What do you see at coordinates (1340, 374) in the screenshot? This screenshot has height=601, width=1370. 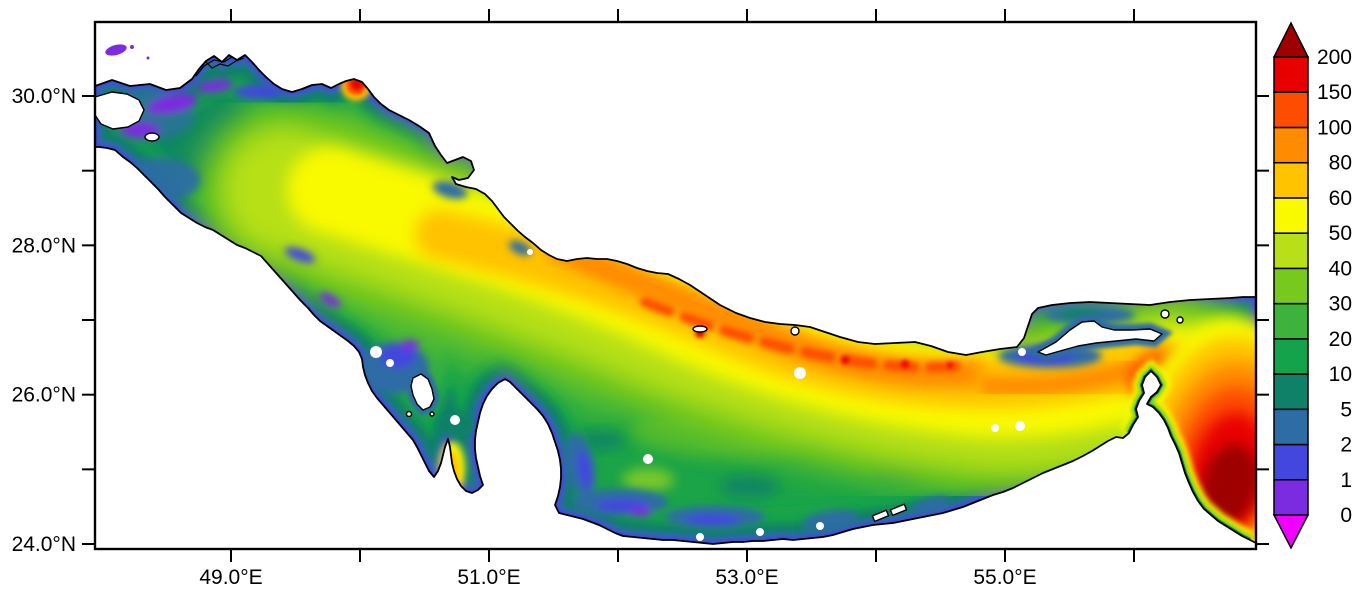 I see `colorbar-tick-label: 10` at bounding box center [1340, 374].